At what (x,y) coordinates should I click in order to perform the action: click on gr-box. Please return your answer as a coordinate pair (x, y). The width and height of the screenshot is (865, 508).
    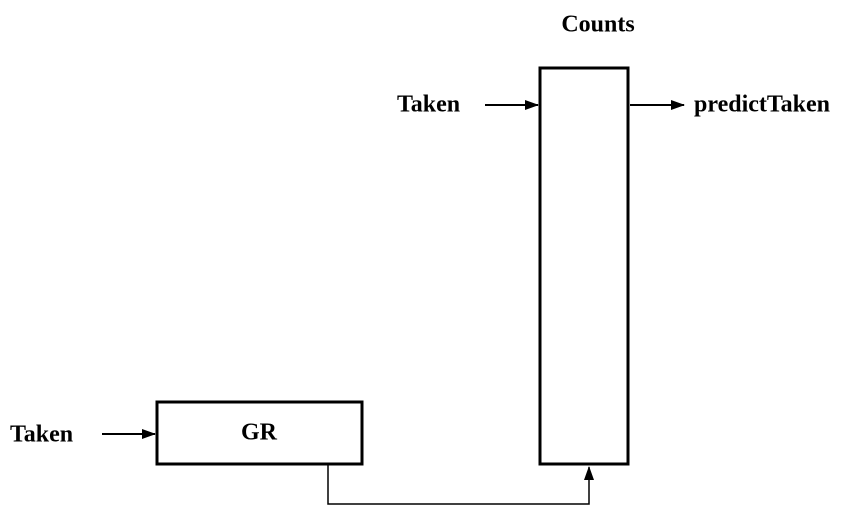
    Looking at the image, I should click on (259, 433).